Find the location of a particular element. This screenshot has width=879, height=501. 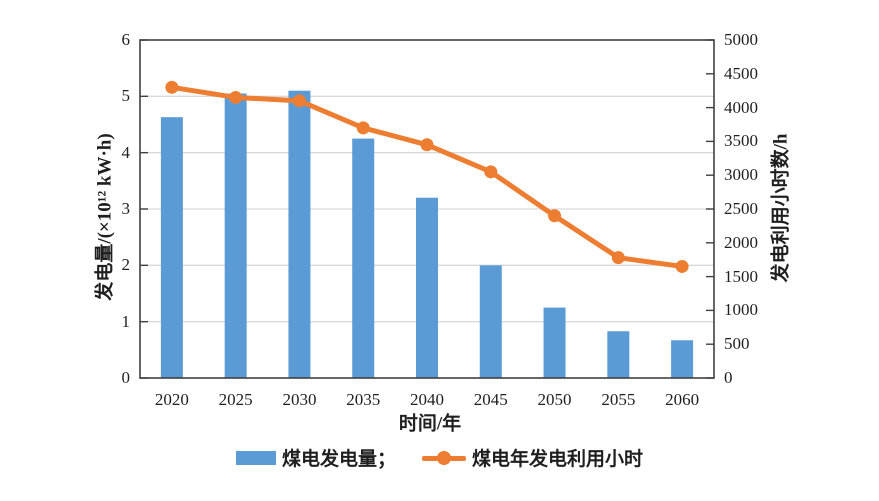

bar-2060 is located at coordinates (682, 359).